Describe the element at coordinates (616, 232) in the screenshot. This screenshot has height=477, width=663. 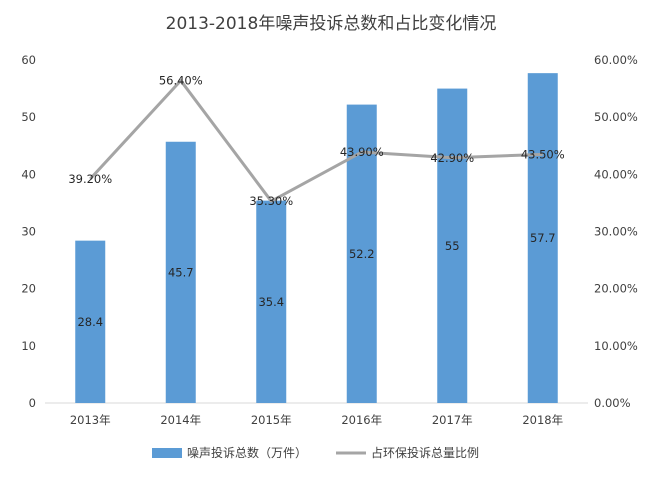
I see `y-right-tick-label: 30.00%` at that location.